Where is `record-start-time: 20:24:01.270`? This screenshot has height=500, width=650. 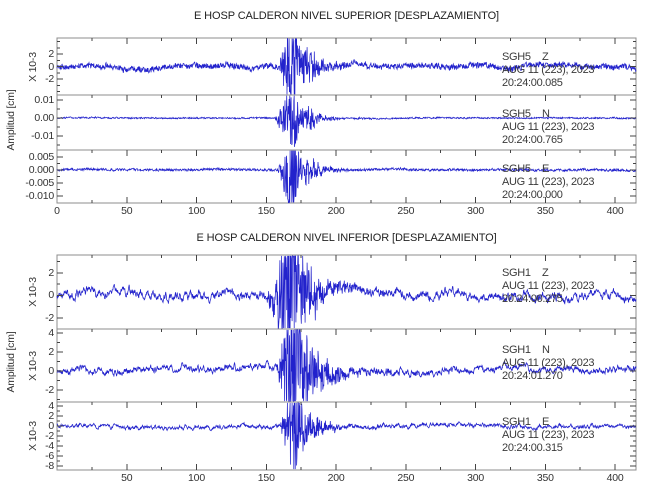
record-start-time: 20:24:01.270 is located at coordinates (532, 376).